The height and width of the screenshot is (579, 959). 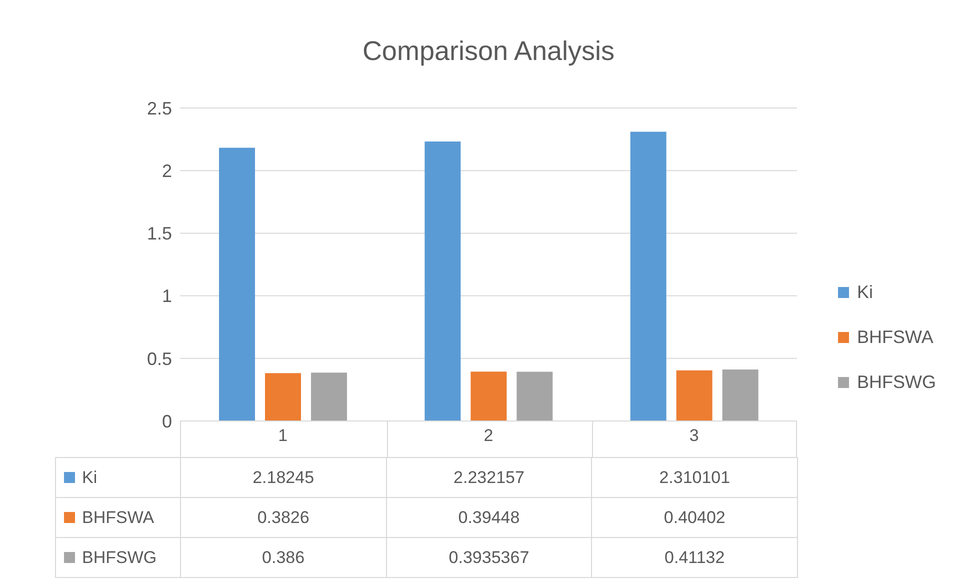 What do you see at coordinates (489, 558) in the screenshot?
I see `data-label: 0.3935367` at bounding box center [489, 558].